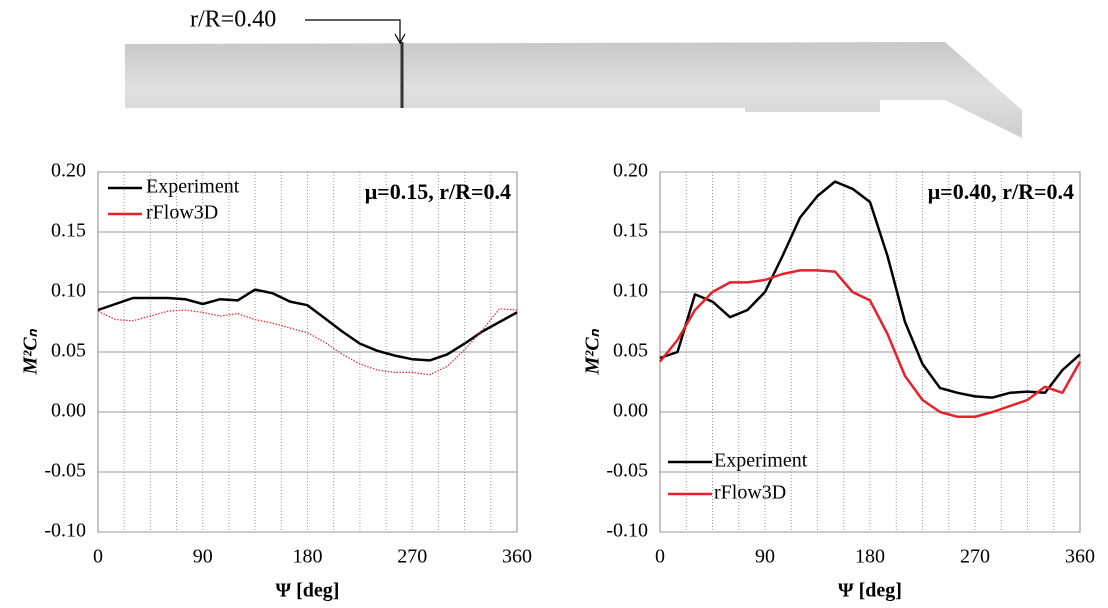 Image resolution: width=1108 pixels, height=608 pixels. I want to click on annotation: μ=0.40, r/R=0.4, so click(1001, 191).